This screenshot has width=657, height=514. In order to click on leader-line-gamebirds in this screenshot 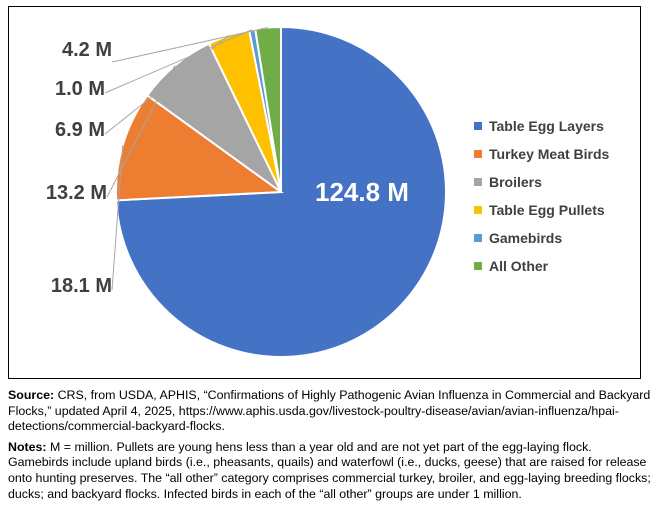, I will do `click(178, 61)`.